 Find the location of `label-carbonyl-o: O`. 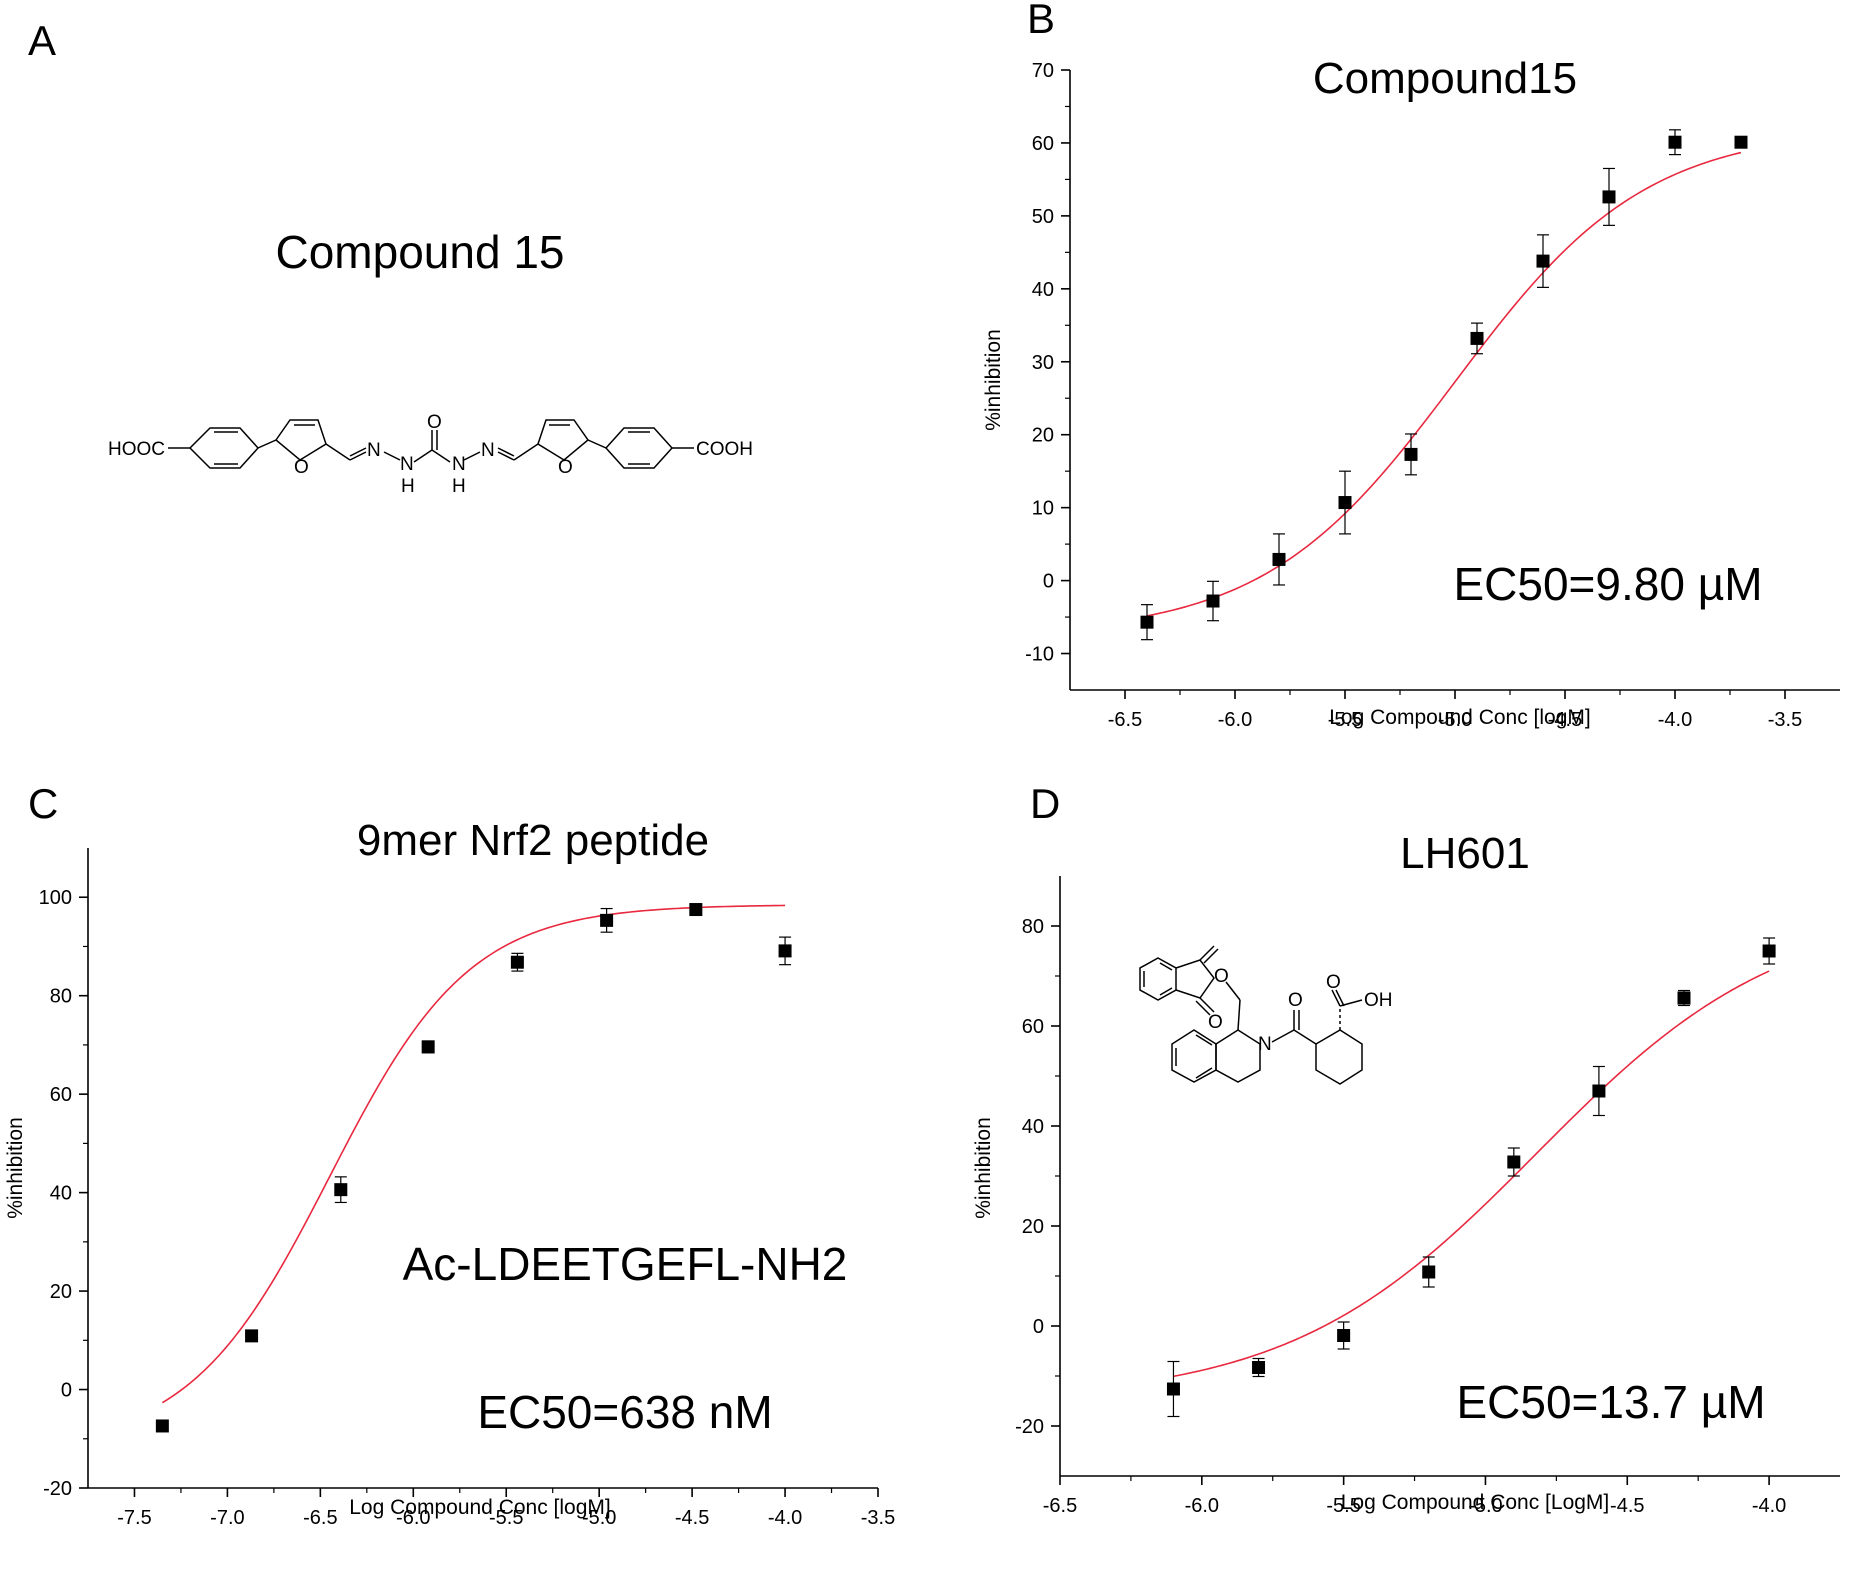

label-carbonyl-o: O is located at coordinates (434, 422).